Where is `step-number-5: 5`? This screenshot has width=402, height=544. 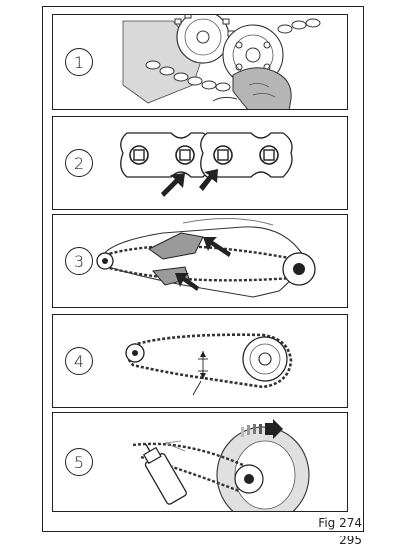
step-number-5: 5 is located at coordinates (79, 462).